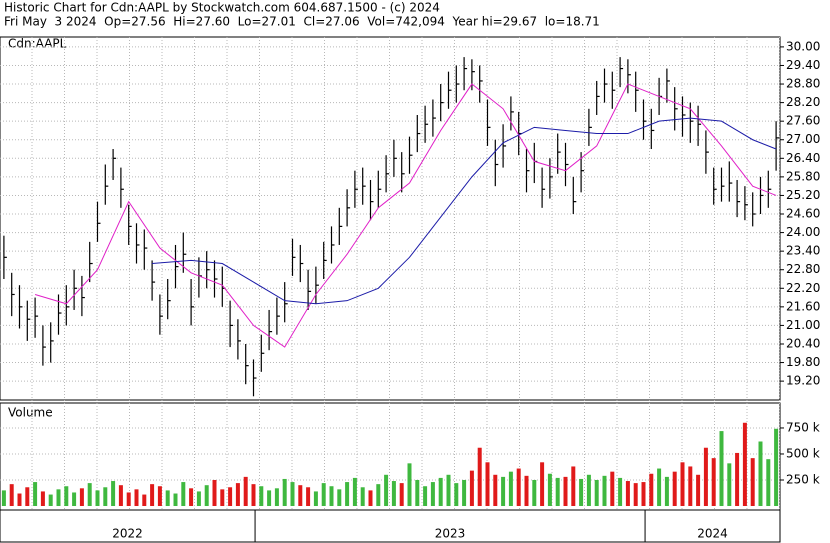  What do you see at coordinates (803, 84) in the screenshot?
I see `y-tick-label: 28.80` at bounding box center [803, 84].